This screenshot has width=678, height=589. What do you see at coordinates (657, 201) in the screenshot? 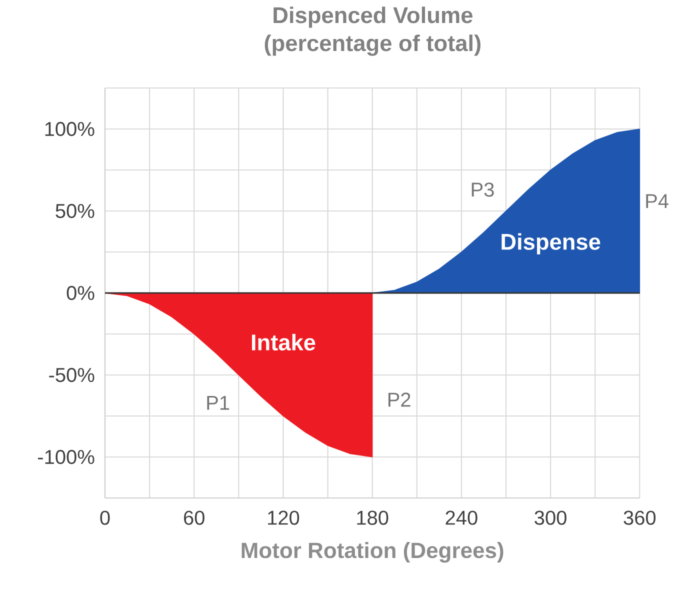
I see `text: P4` at bounding box center [657, 201].